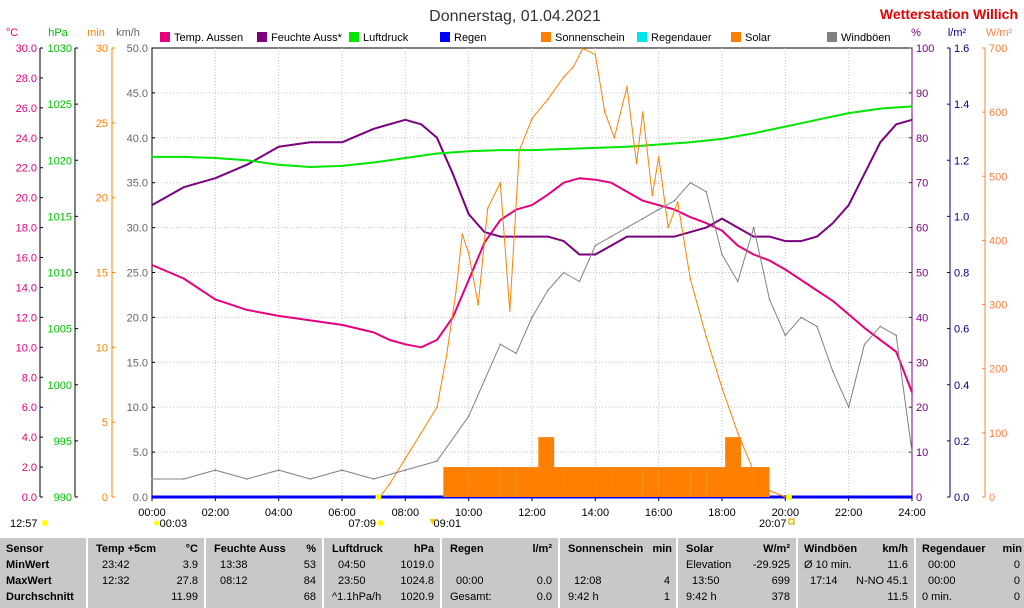 This screenshot has height=608, width=1024. Describe the element at coordinates (63, 442) in the screenshot. I see `pressure-axis-tick-label: 995` at that location.